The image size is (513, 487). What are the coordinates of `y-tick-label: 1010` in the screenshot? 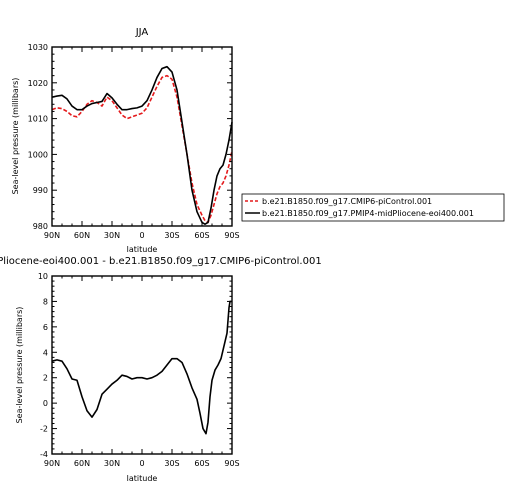 It's located at (38, 119).